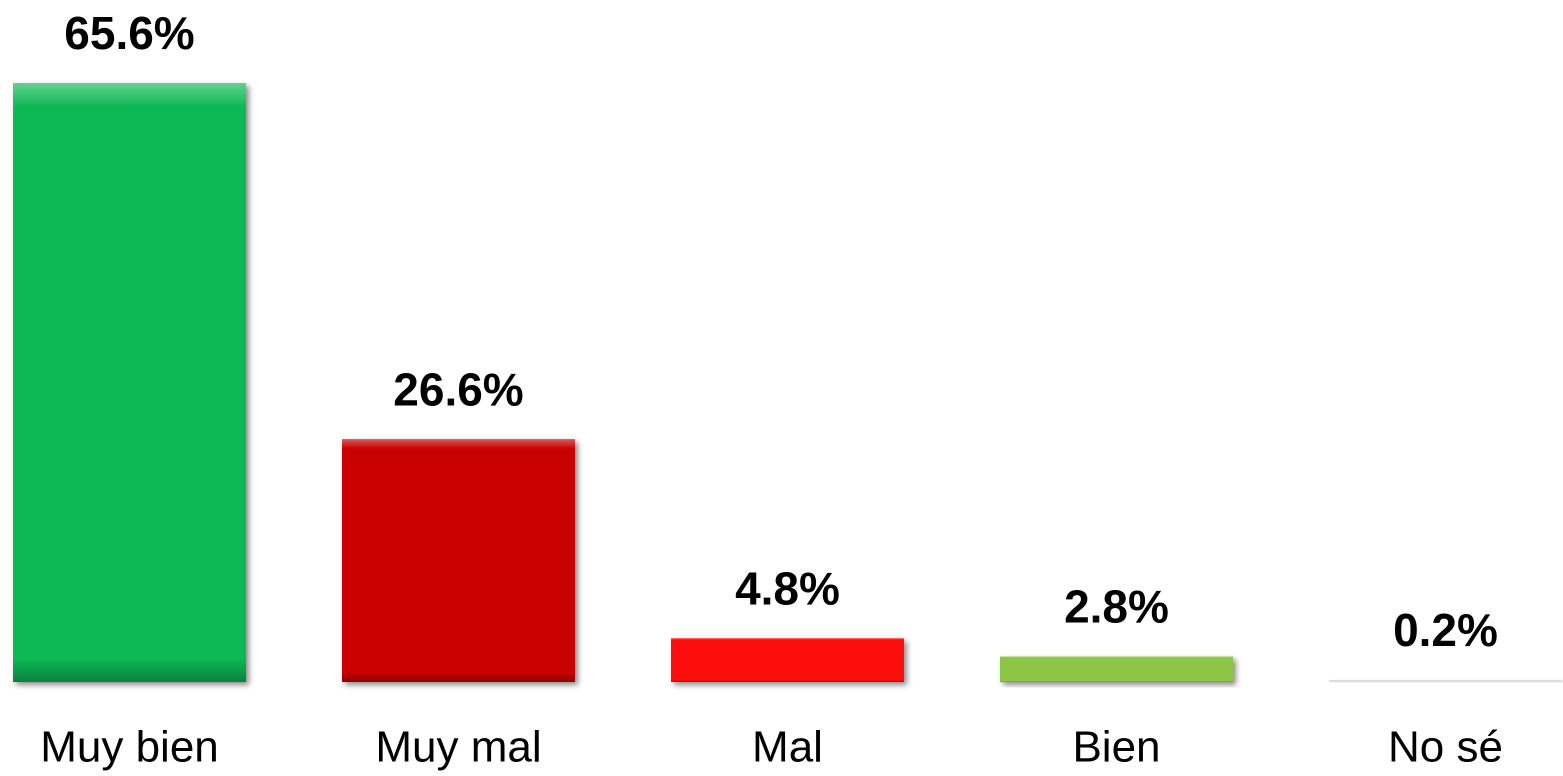 The height and width of the screenshot is (776, 1563). What do you see at coordinates (458, 389) in the screenshot?
I see `value-label: 26.6%` at bounding box center [458, 389].